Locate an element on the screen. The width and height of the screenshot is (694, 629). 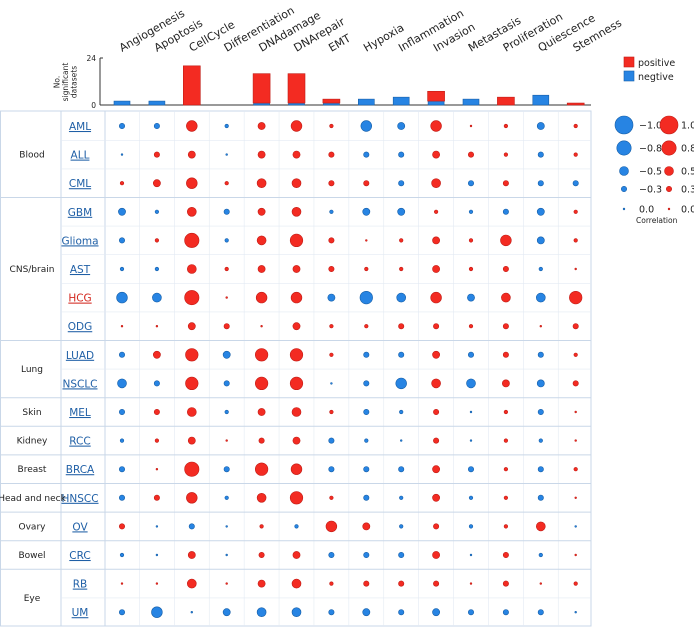
dot-nsclc-hypoxia is located at coordinates (366, 383).